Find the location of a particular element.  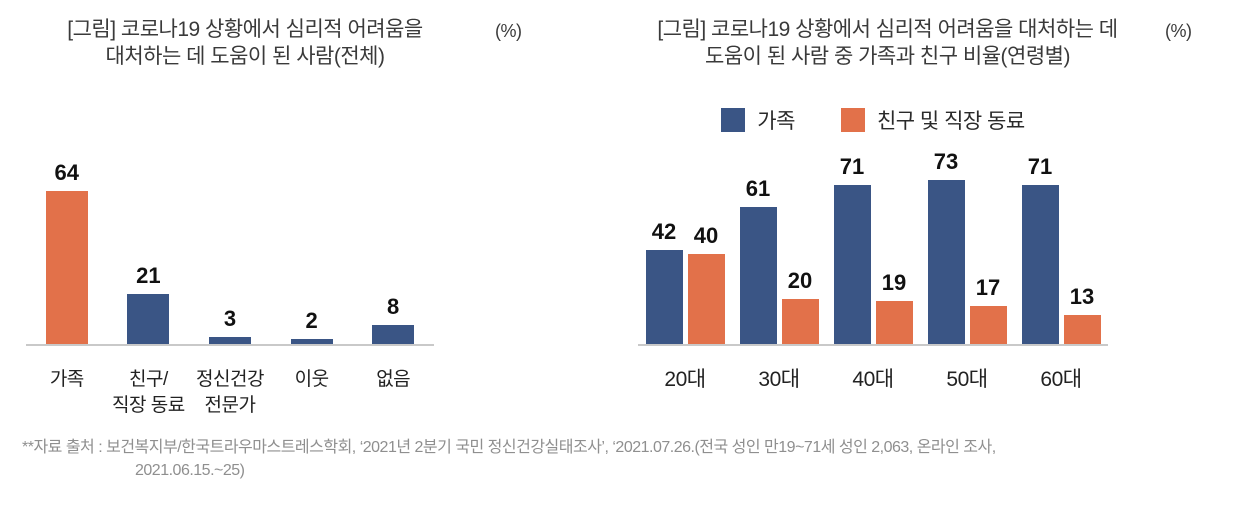

right-bar-value-3-1: 17 is located at coordinates (988, 287).